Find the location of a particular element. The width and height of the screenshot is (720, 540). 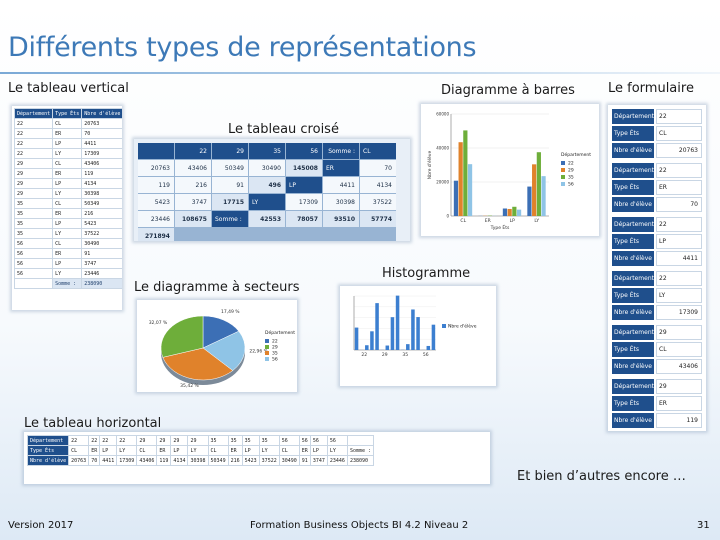

label-vertical-table: Le tableau vertical is located at coordinates (68, 88).